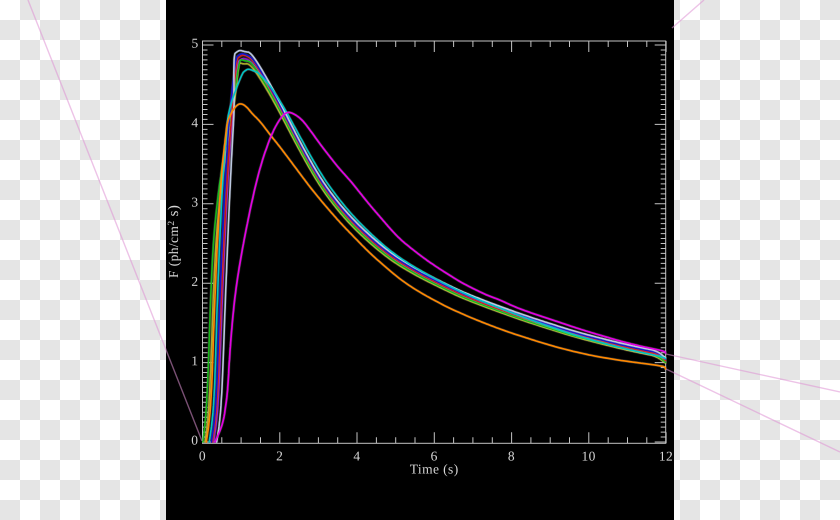 The width and height of the screenshot is (840, 520). What do you see at coordinates (174, 241) in the screenshot?
I see `svg-text: F (ph/cm2 s)` at bounding box center [174, 241].